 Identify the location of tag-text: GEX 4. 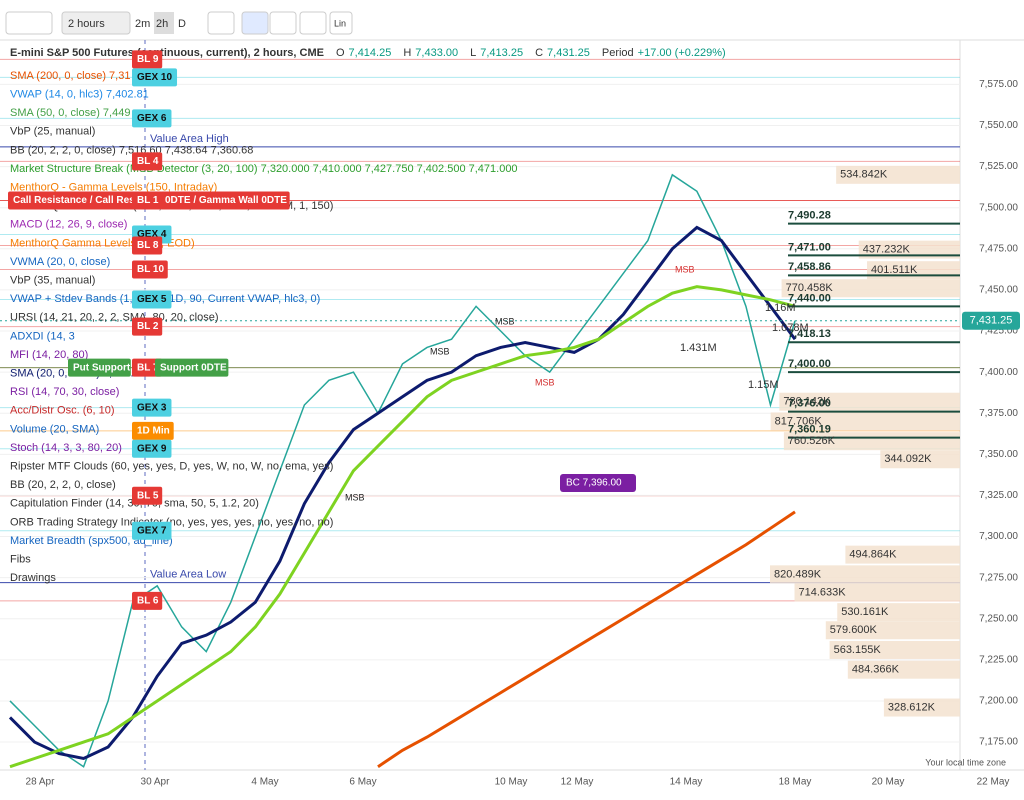
(152, 234).